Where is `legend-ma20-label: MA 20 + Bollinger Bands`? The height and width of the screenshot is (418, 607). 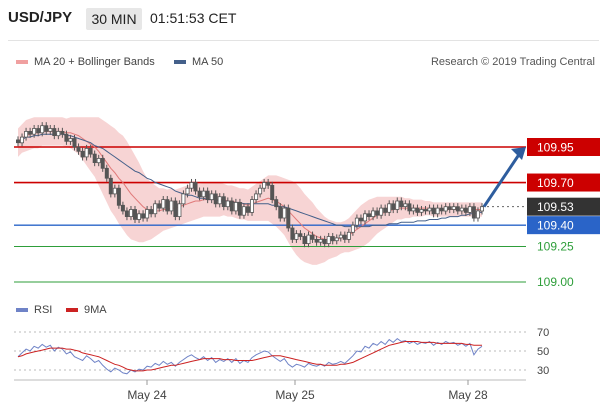
legend-ma20-label: MA 20 + Bollinger Bands is located at coordinates (94, 62).